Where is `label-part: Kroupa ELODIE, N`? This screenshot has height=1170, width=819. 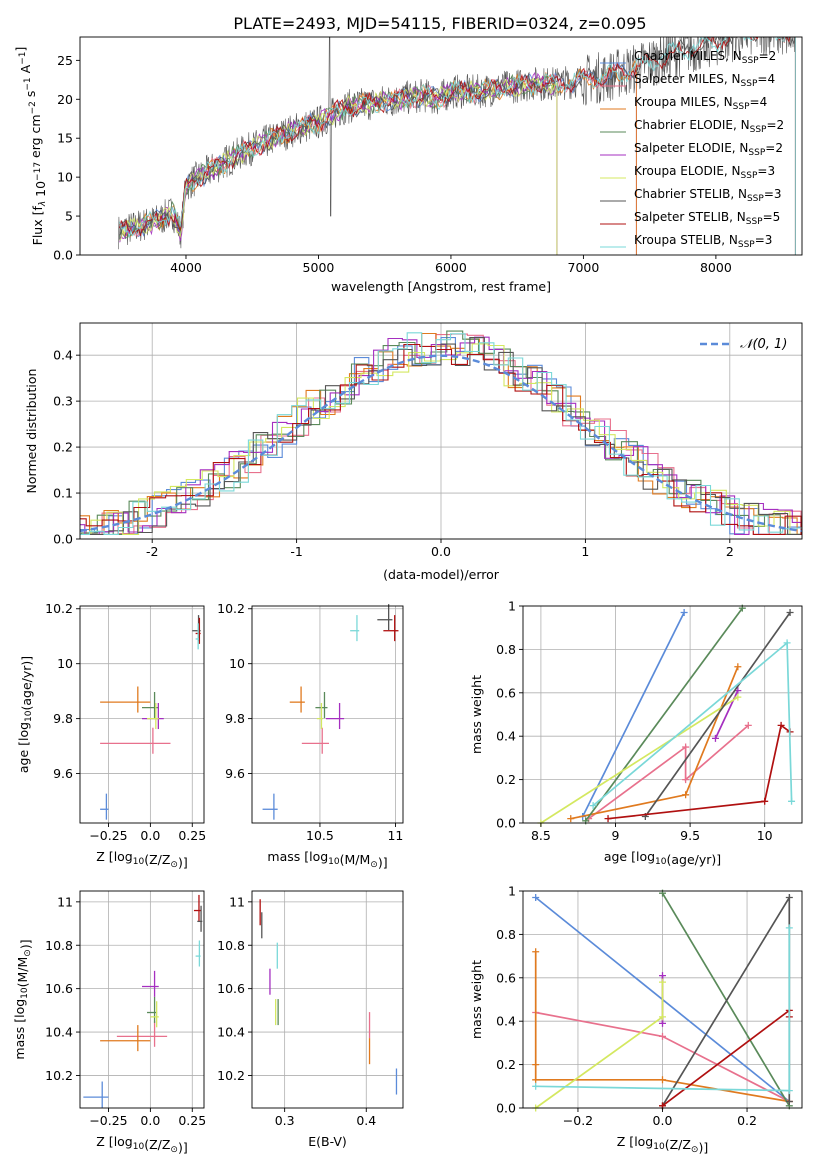 label-part: Kroupa ELODIE, N is located at coordinates (687, 171).